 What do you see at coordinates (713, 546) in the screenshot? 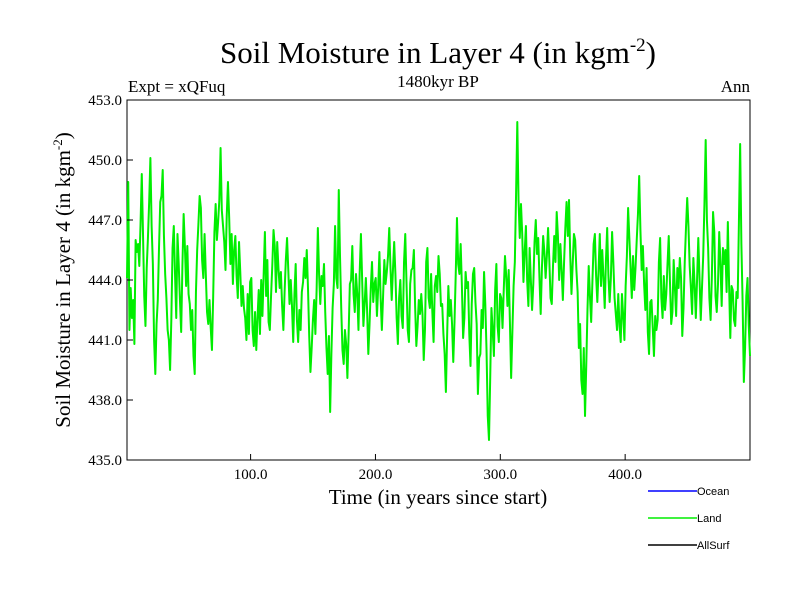
I see `legend-label-allsurf: AllSurf` at bounding box center [713, 546].